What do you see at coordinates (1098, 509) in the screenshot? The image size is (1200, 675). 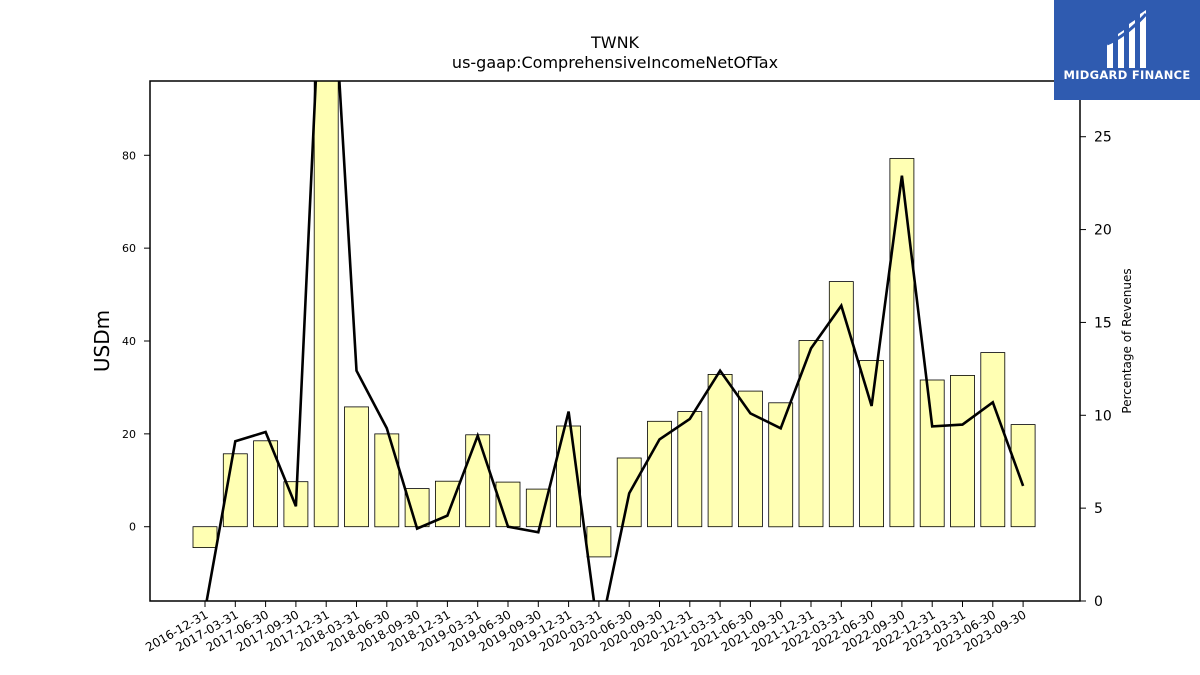 I see `y2-tick-label: 5` at bounding box center [1098, 509].